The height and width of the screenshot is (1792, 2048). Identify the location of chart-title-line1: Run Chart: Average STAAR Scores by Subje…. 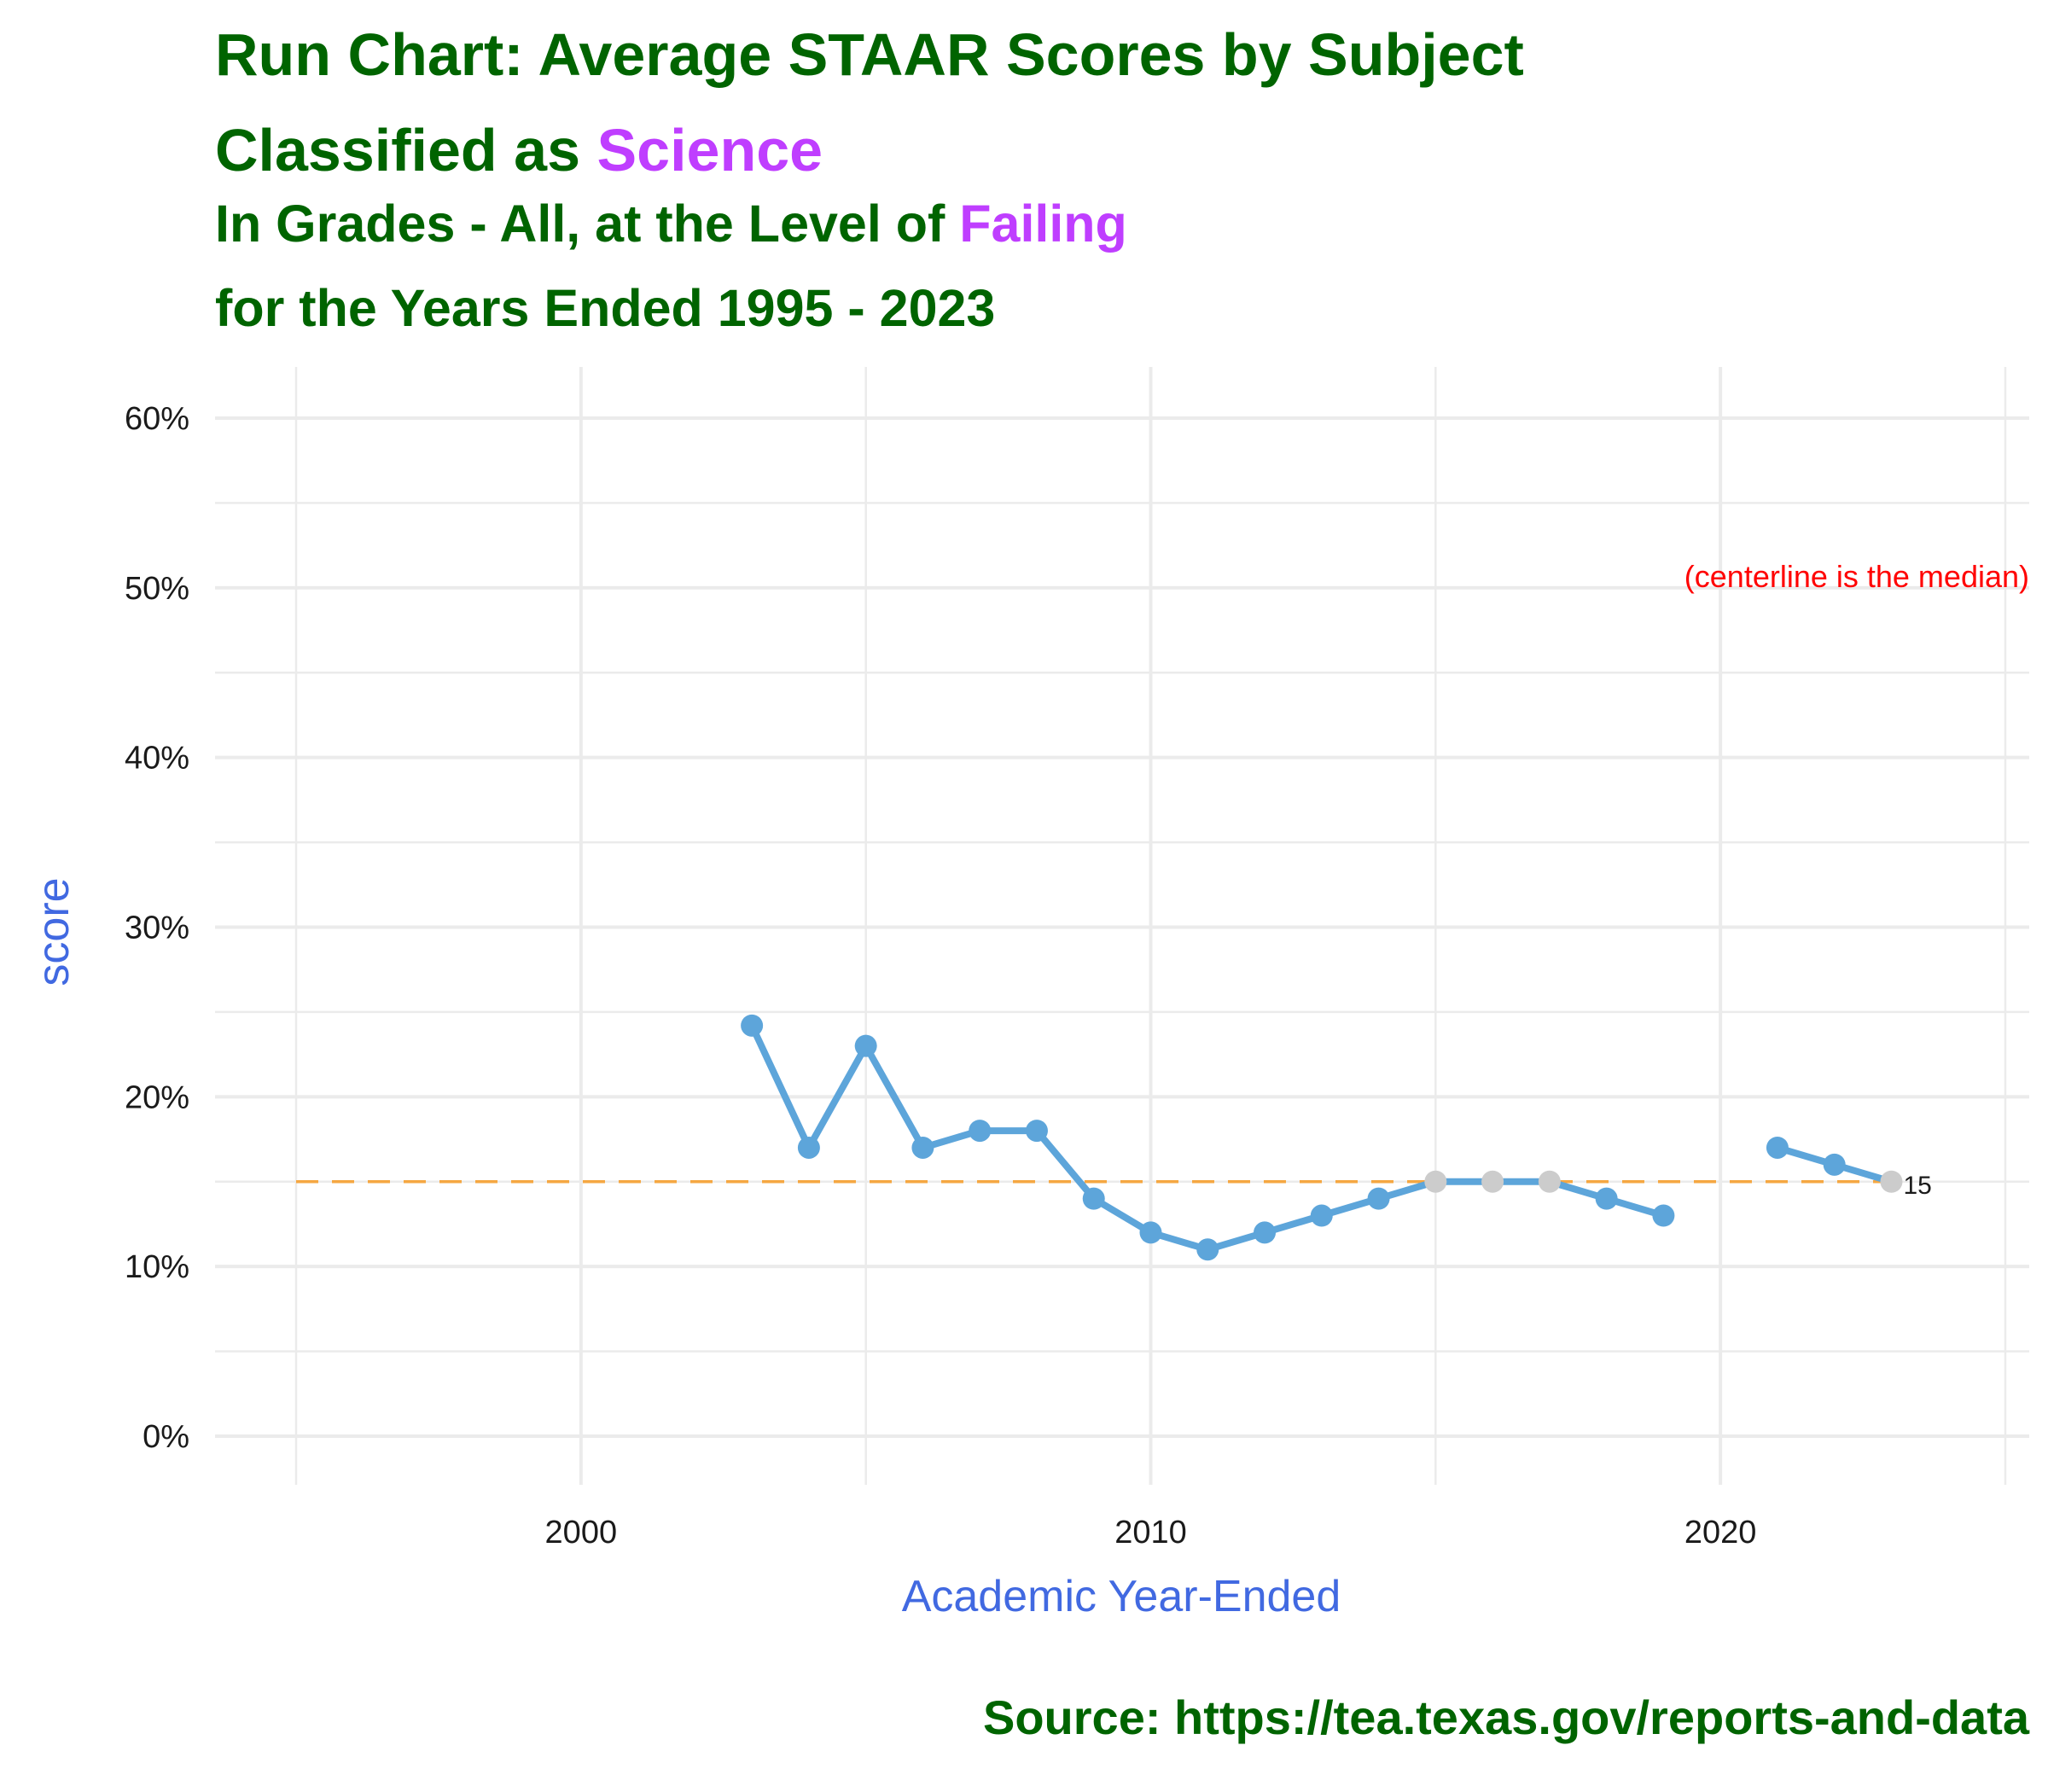
(869, 54).